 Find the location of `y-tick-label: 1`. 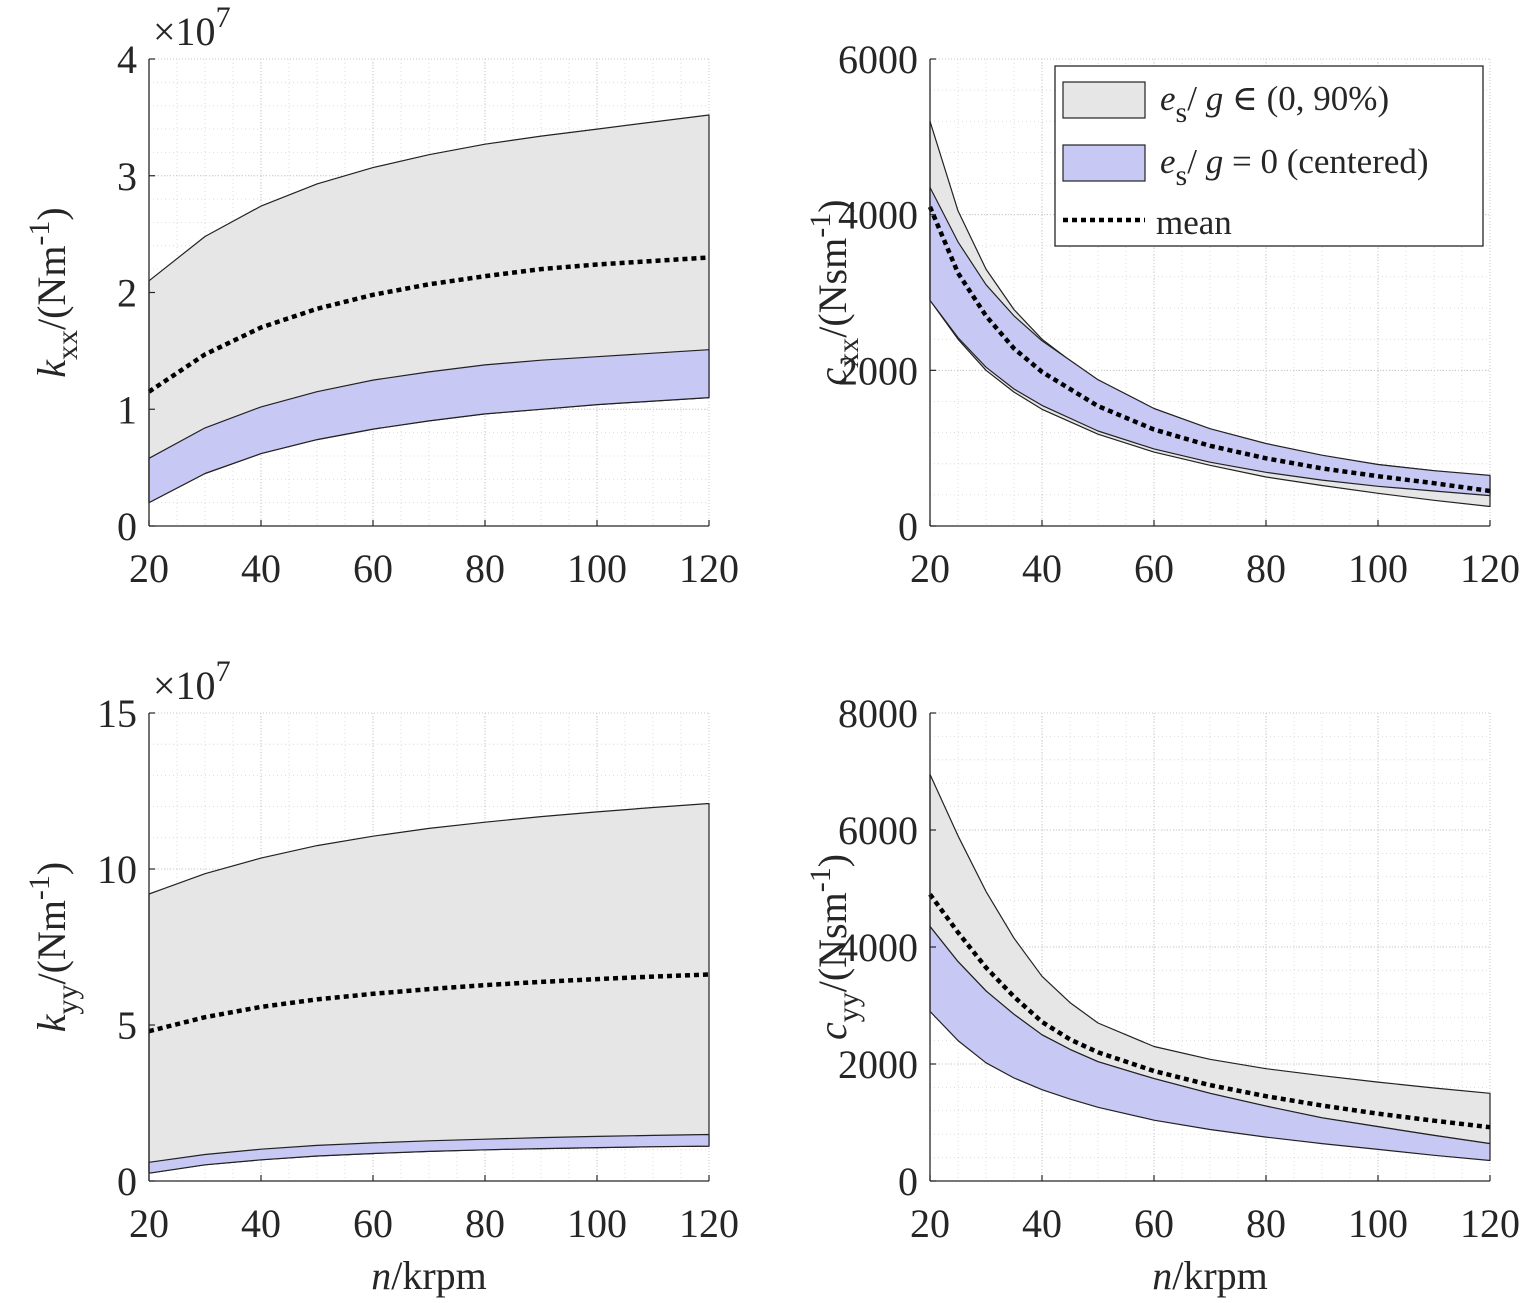

y-tick-label: 1 is located at coordinates (127, 409).